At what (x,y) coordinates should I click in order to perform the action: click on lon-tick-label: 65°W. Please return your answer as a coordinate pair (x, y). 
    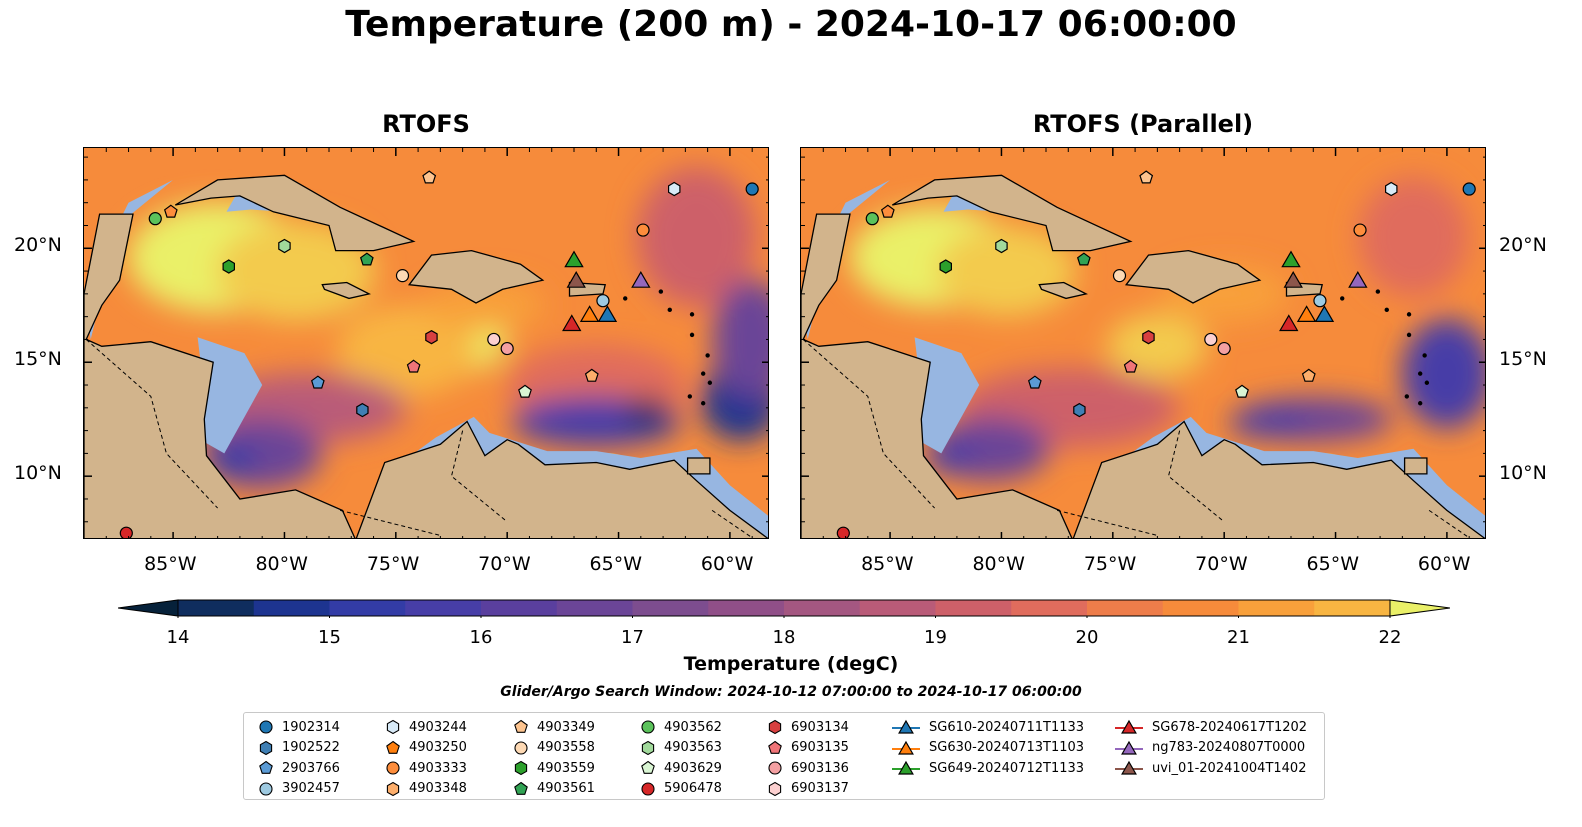
    Looking at the image, I should click on (1332, 564).